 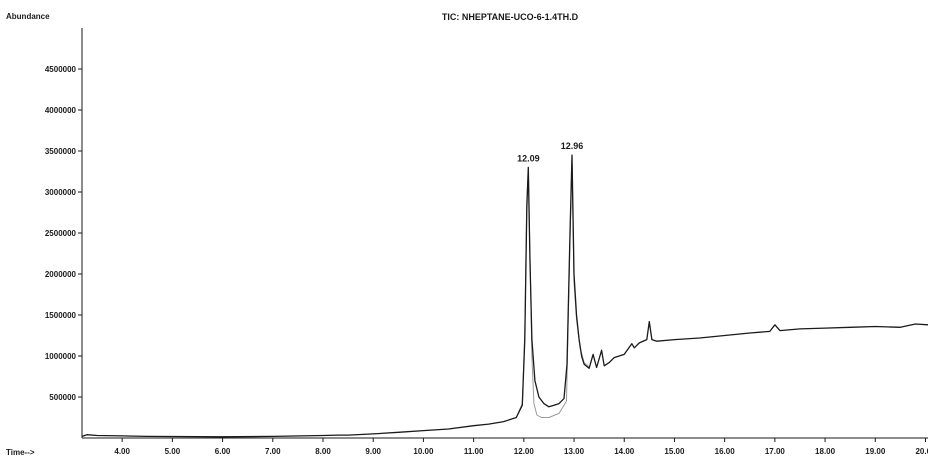 I want to click on y-tick-label: 3000000, so click(x=61, y=192).